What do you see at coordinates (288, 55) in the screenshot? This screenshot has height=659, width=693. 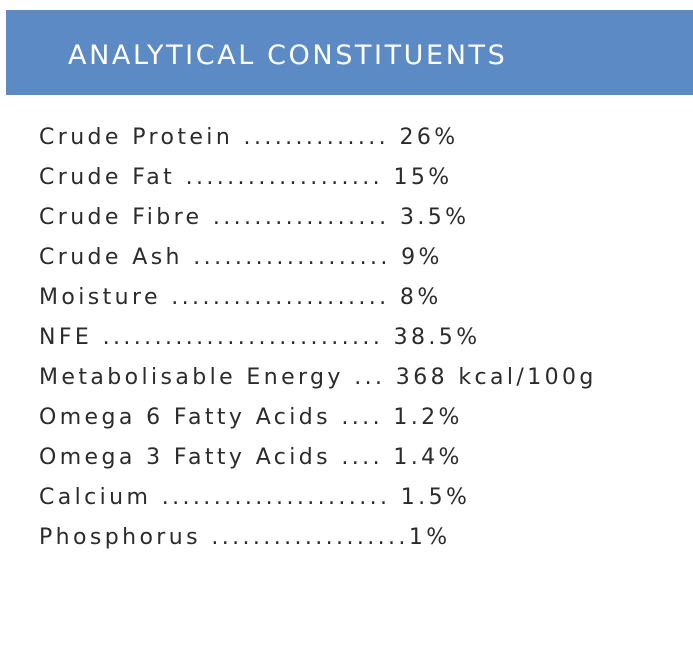 I see `section-title: ANALYTICAL CONSTITUENTS` at bounding box center [288, 55].